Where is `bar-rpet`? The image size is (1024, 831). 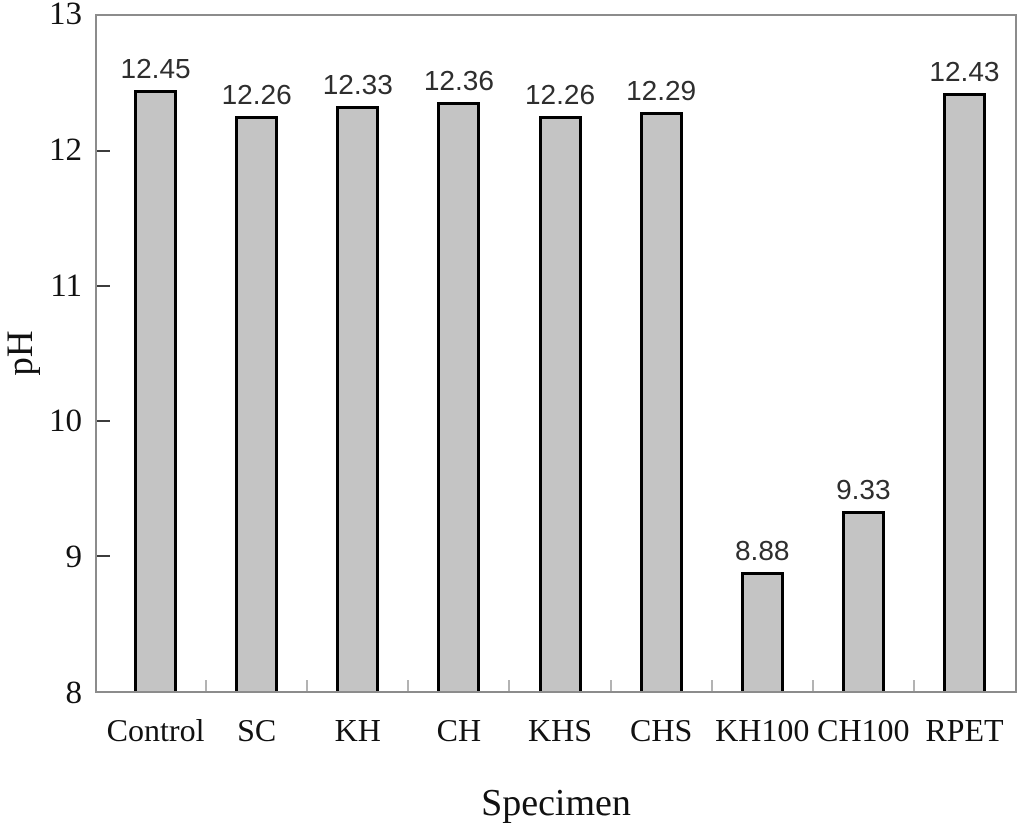 bar-rpet is located at coordinates (964, 391).